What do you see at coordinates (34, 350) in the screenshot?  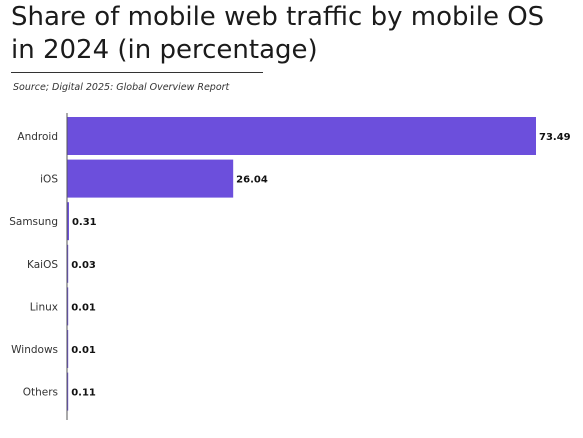 I see `category-label-windows: Windows` at bounding box center [34, 350].